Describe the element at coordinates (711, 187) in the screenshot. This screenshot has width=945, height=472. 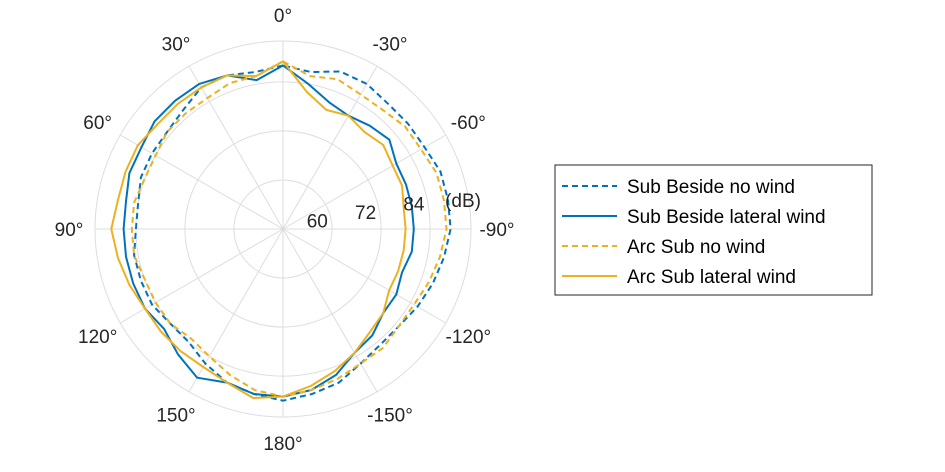
I see `legend-label: Sub Beside no wind` at that location.